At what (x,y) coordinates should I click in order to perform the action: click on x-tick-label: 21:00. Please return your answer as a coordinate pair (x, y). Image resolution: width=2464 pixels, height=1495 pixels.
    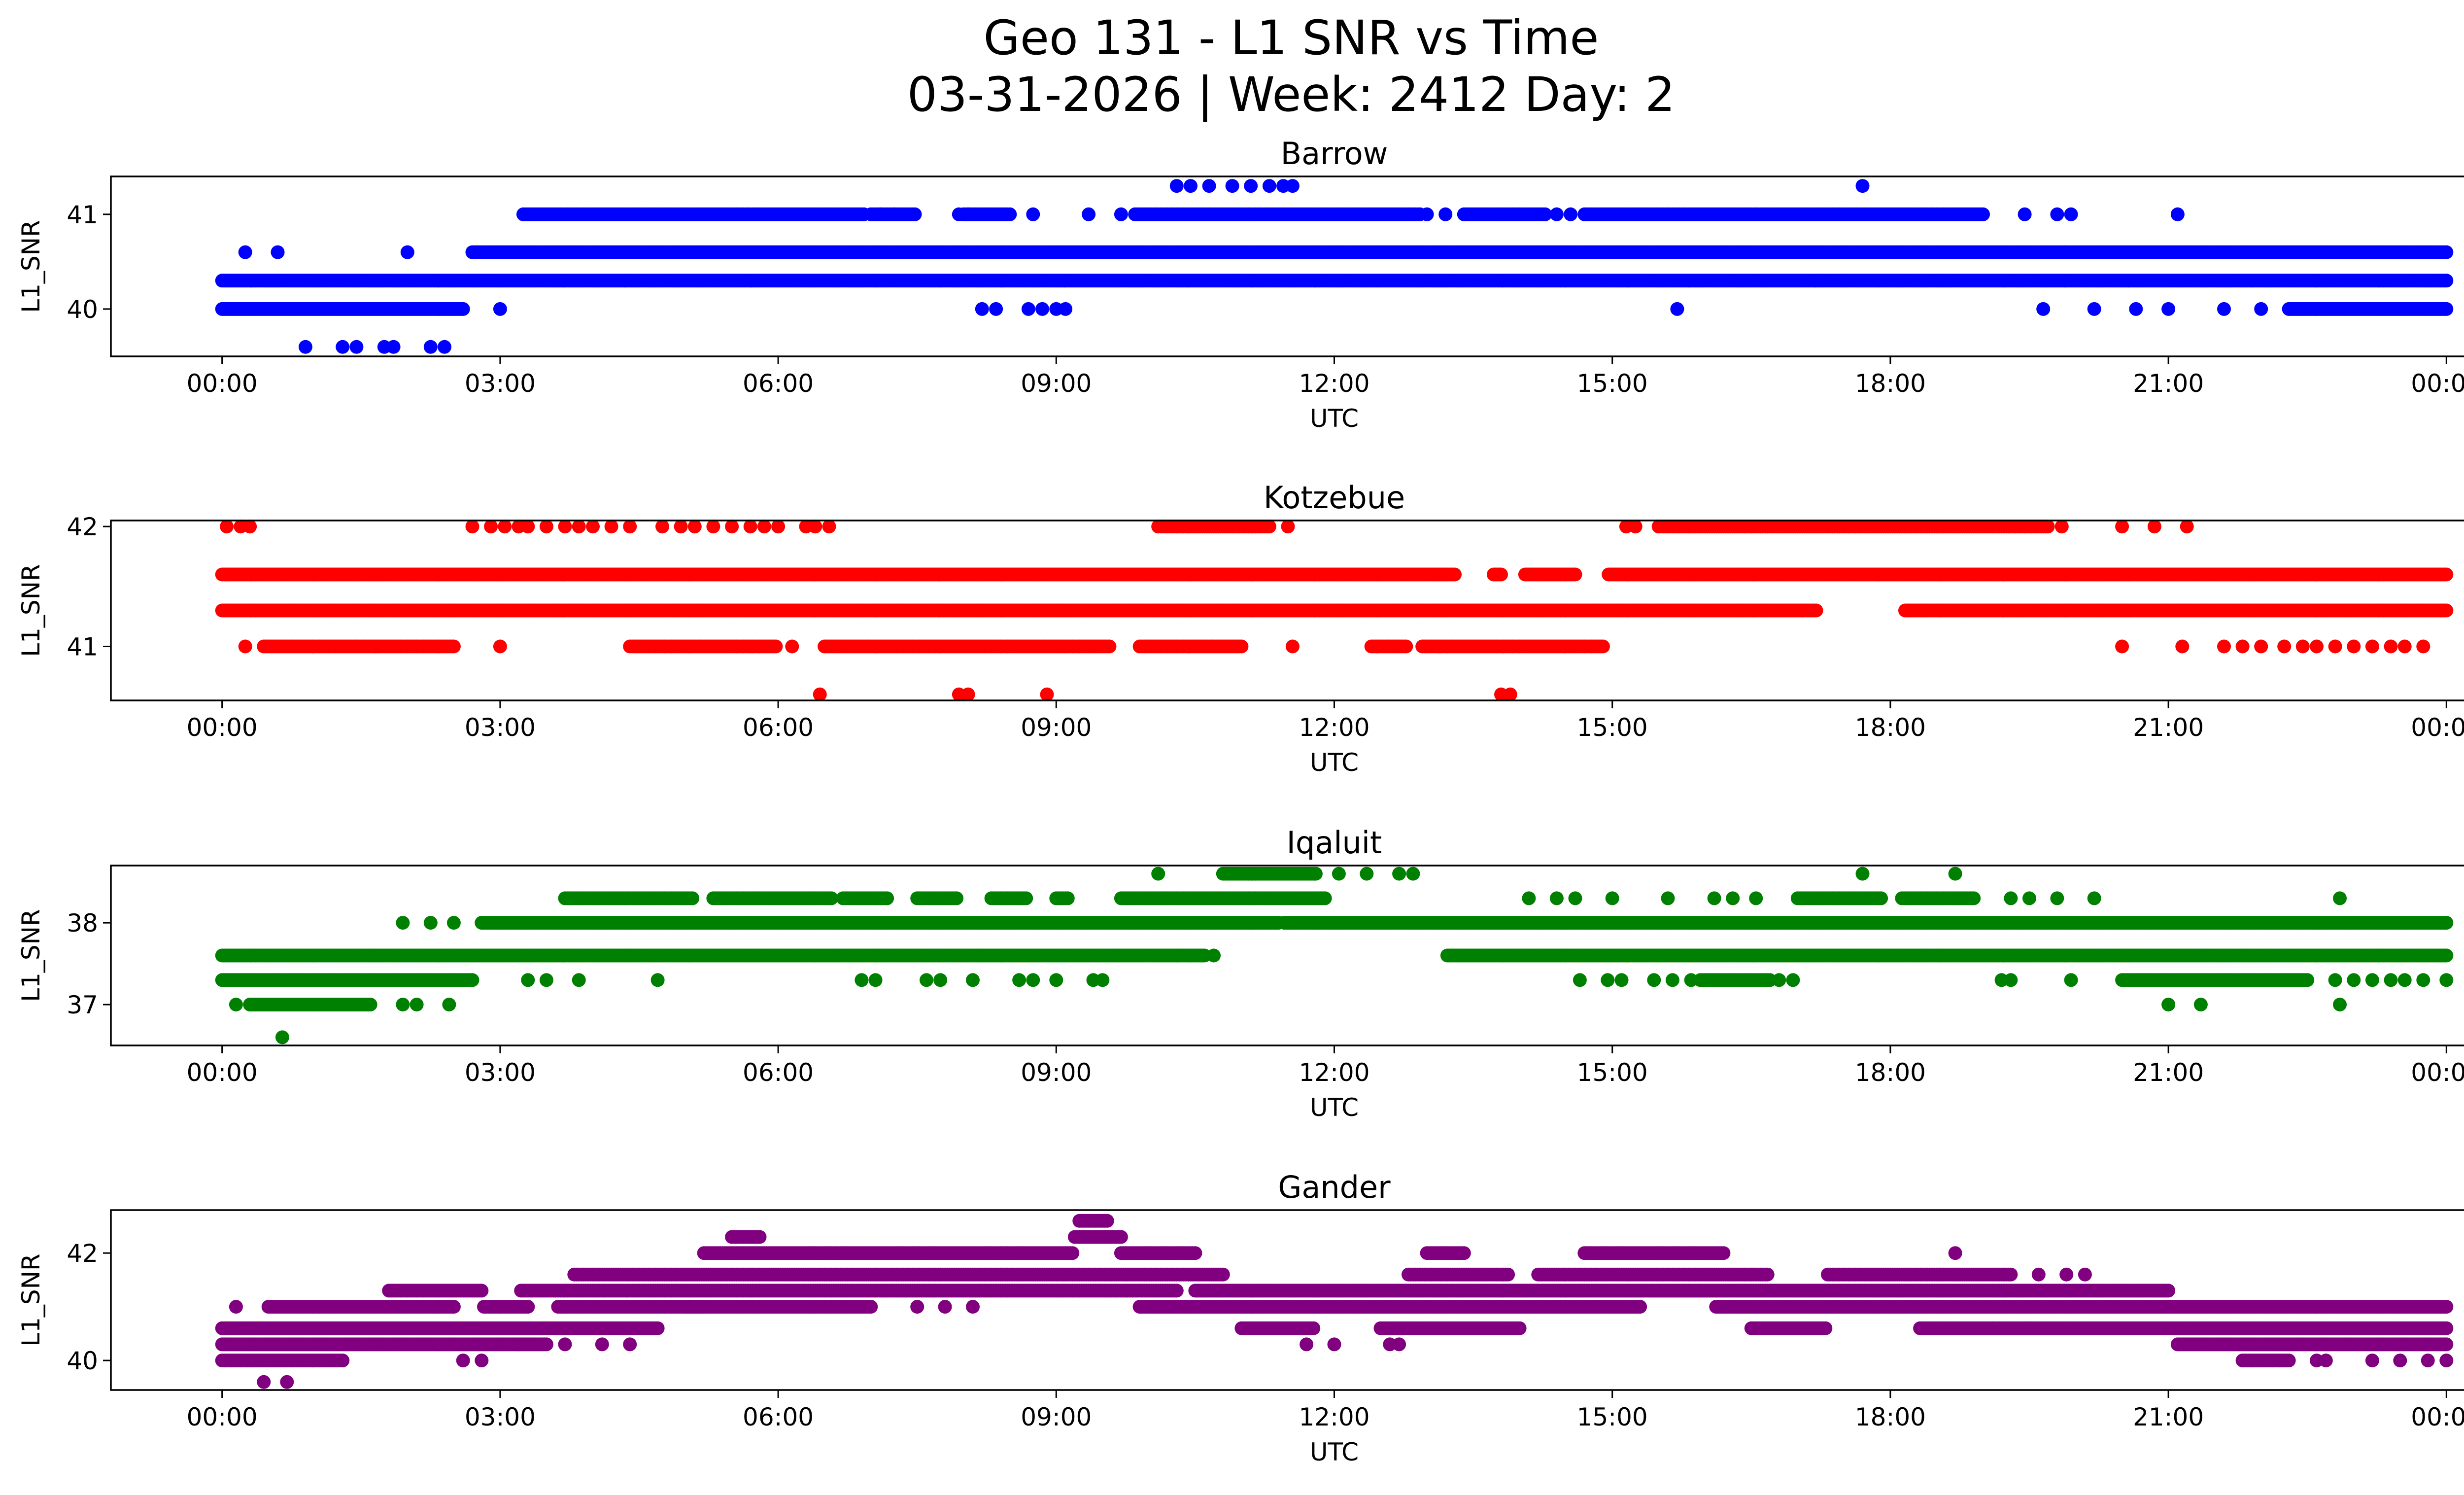
    Looking at the image, I should click on (2168, 383).